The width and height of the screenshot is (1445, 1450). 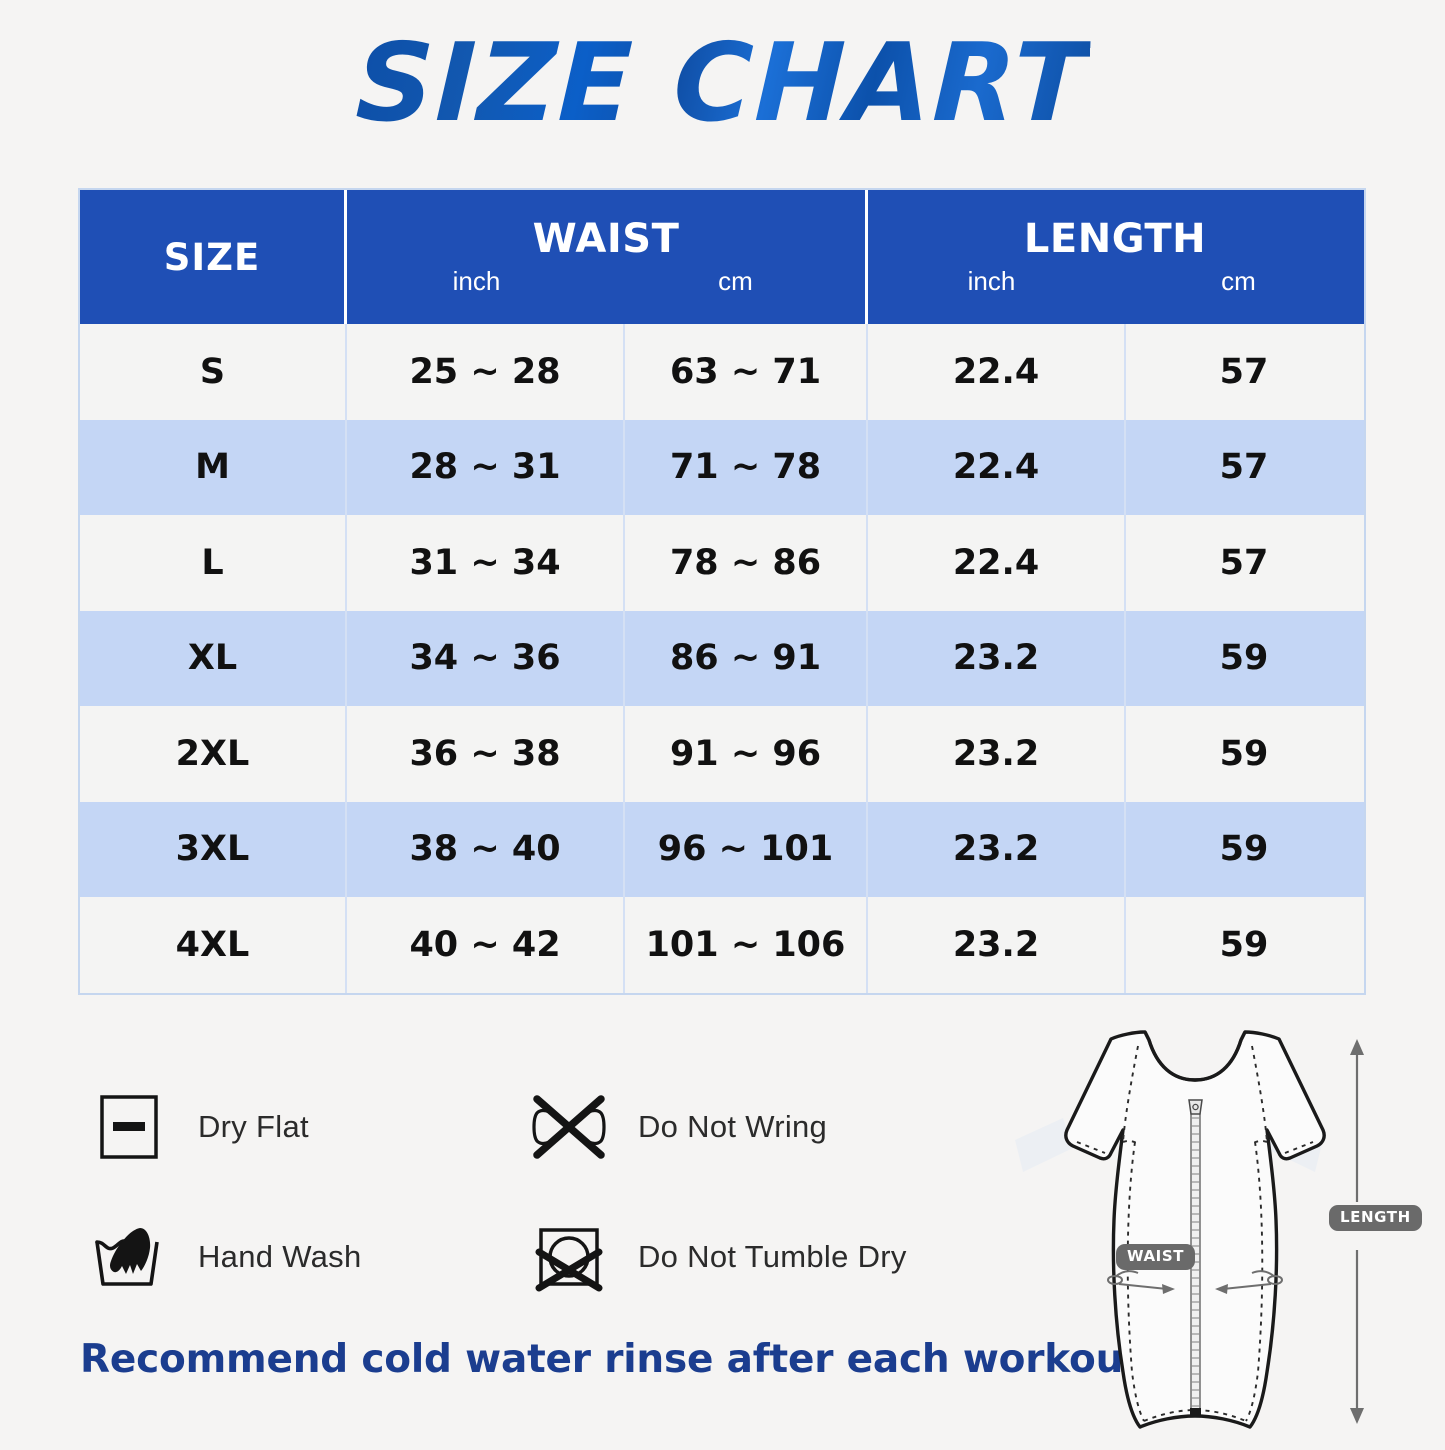 What do you see at coordinates (1115, 239) in the screenshot?
I see `header-label-length: LENGTH` at bounding box center [1115, 239].